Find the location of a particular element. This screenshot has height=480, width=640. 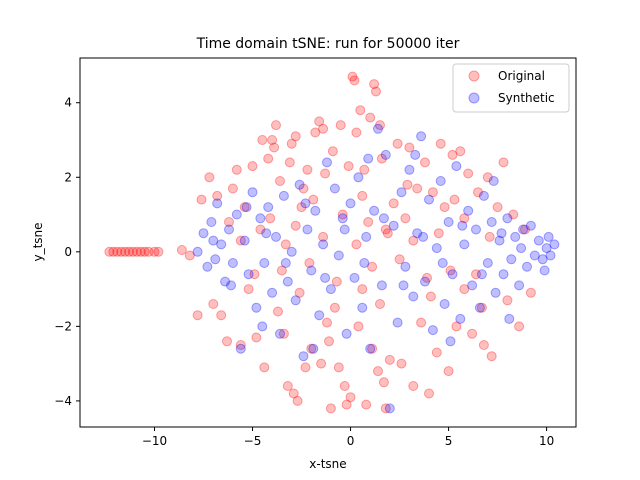

x-tick-label: −10 is located at coordinates (154, 441).